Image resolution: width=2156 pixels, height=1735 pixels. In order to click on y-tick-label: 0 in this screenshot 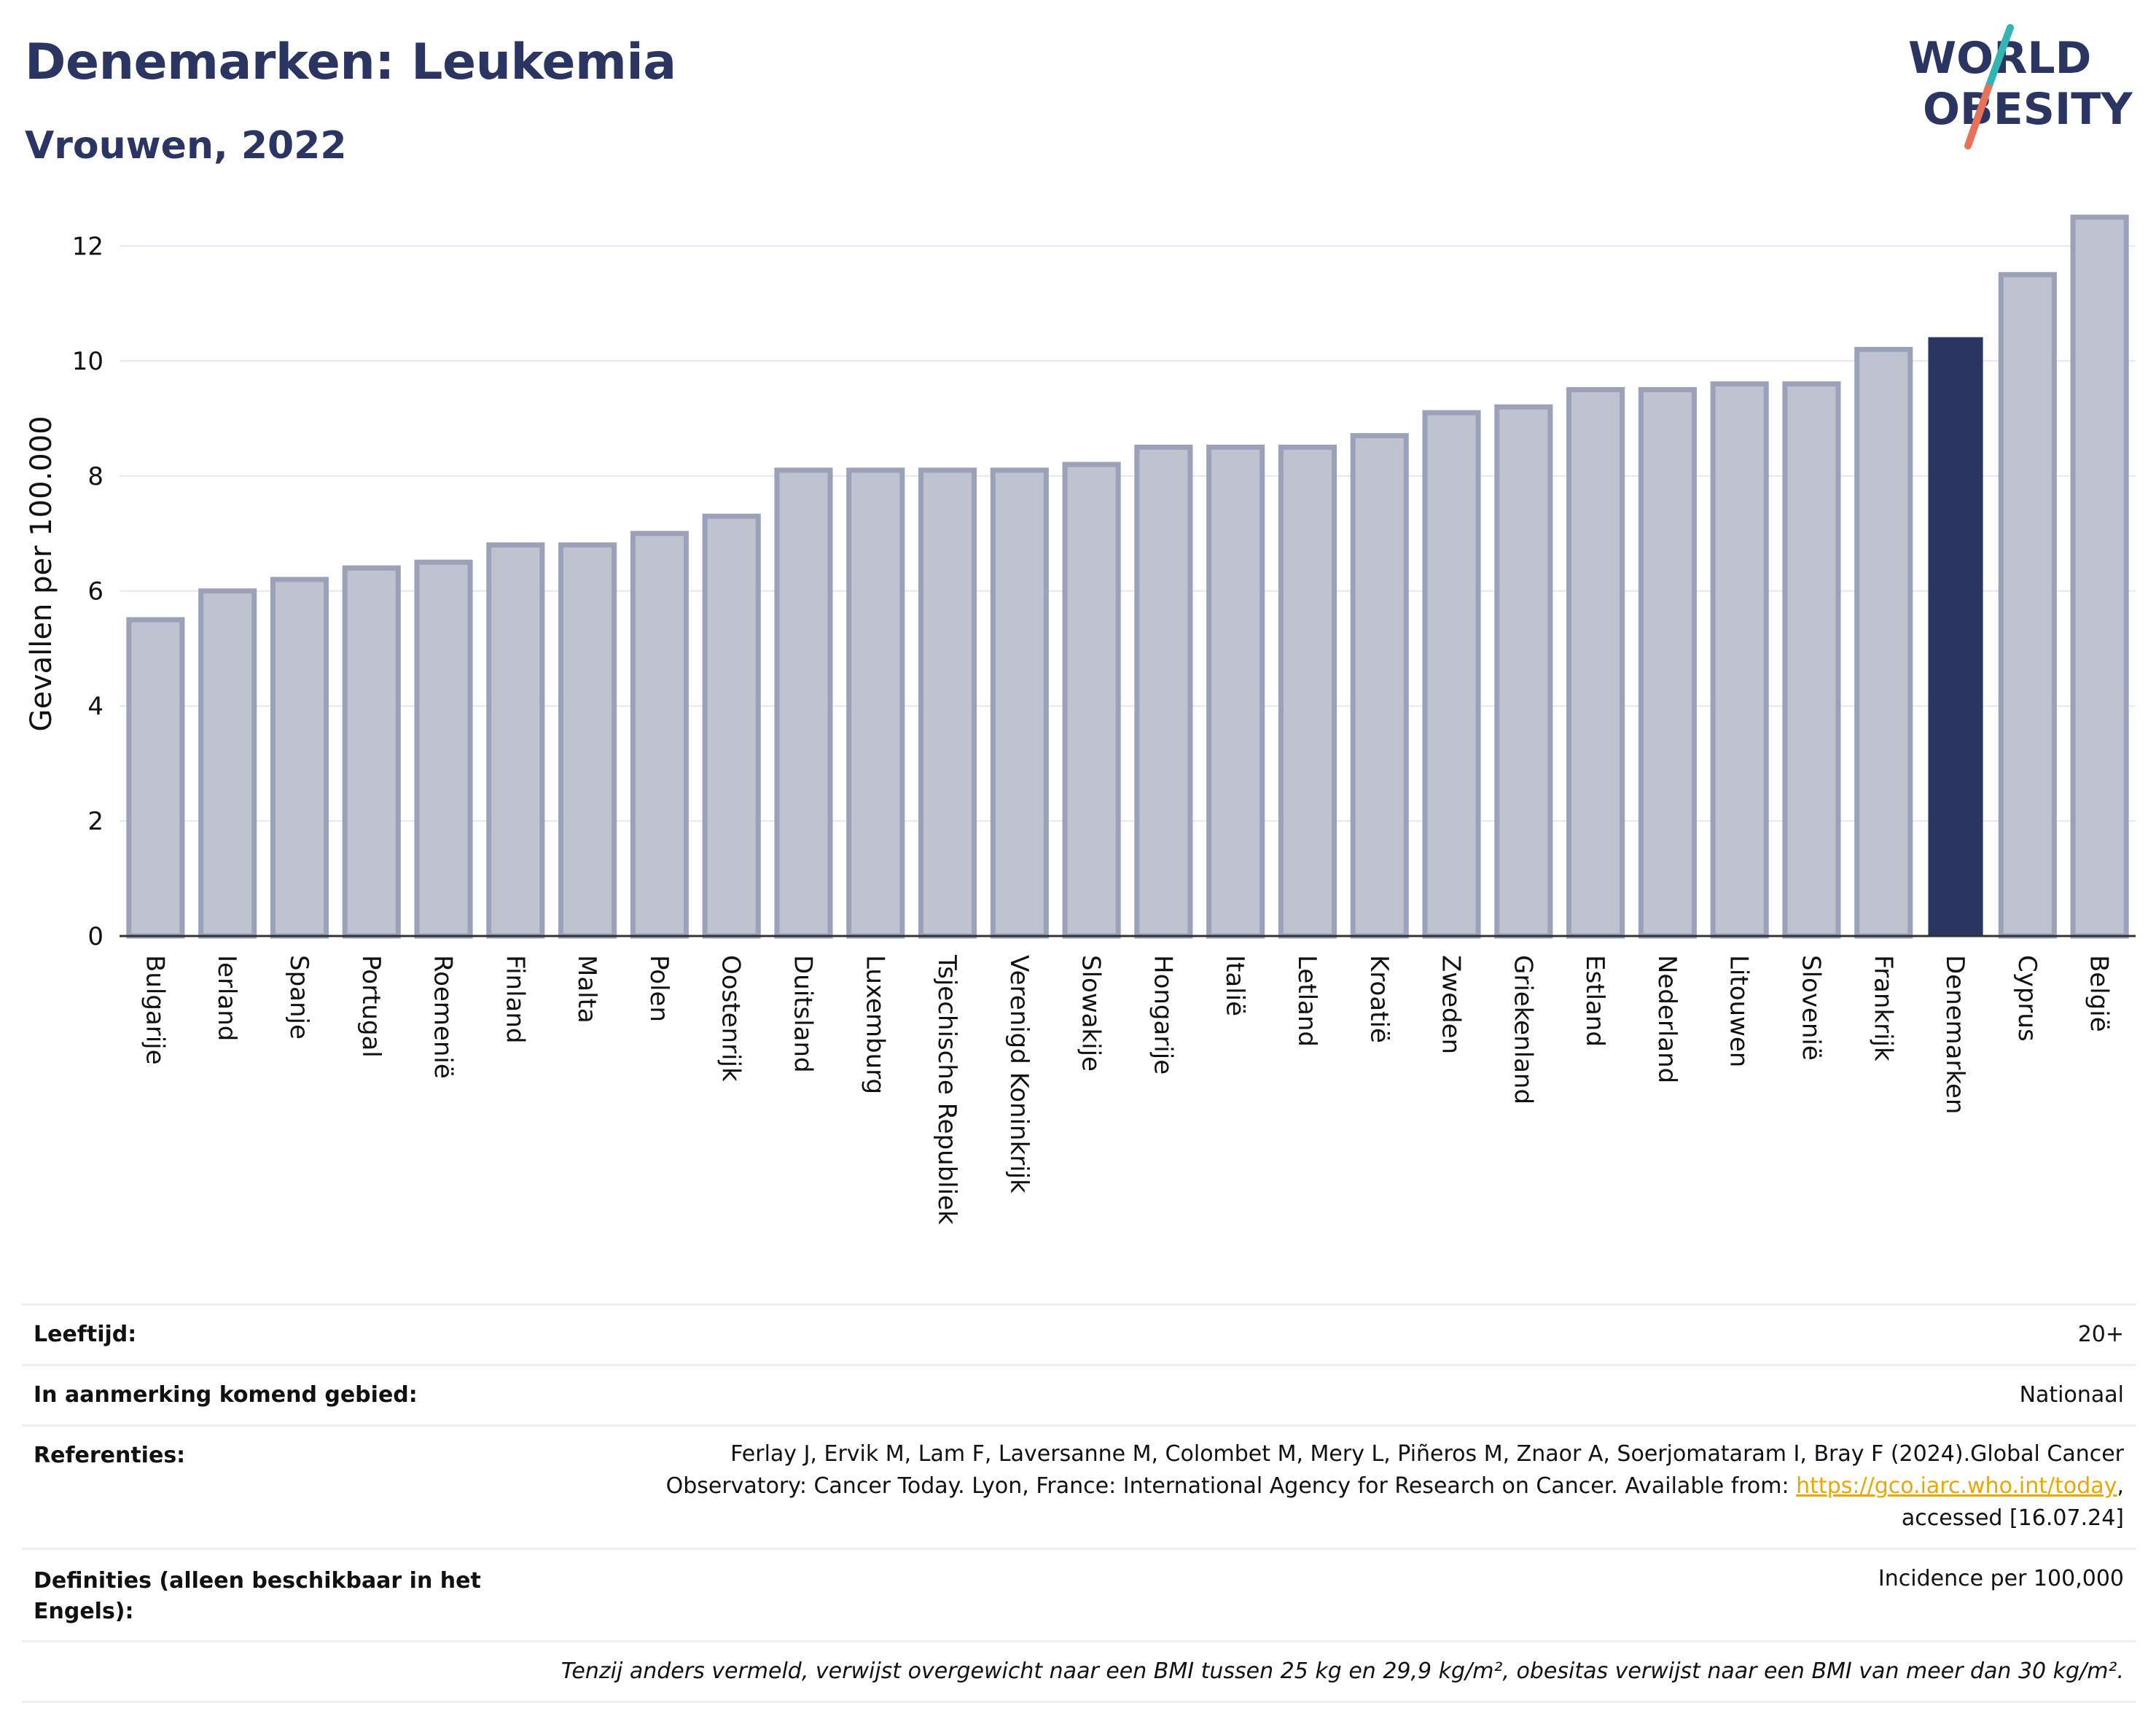, I will do `click(95, 936)`.